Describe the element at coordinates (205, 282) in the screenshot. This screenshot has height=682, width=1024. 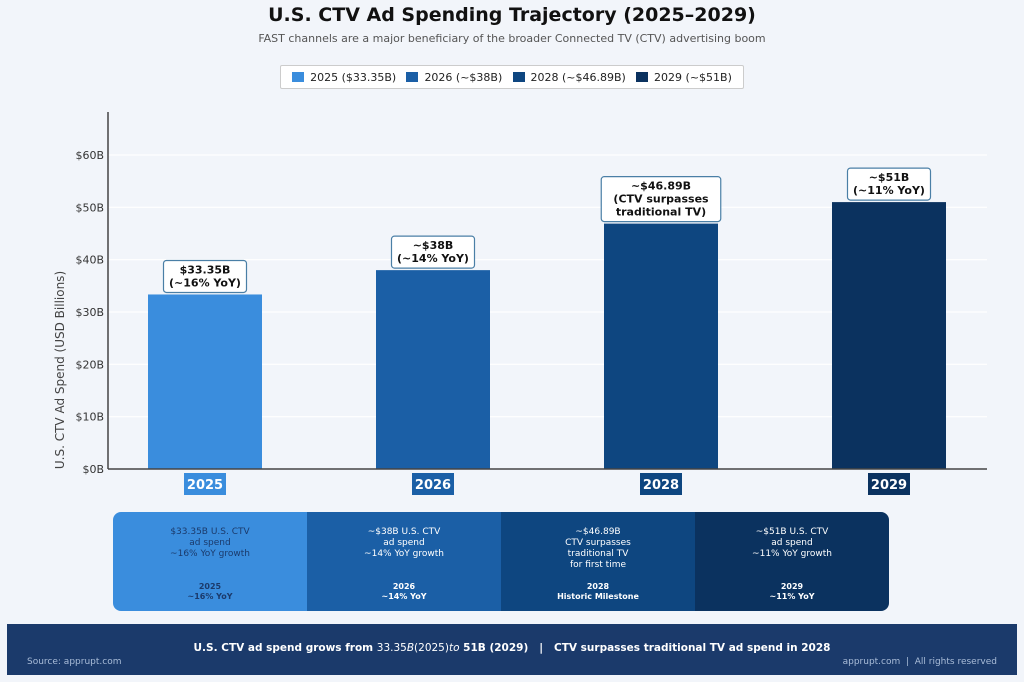
I see `data-label-text: (~16% YoY)` at that location.